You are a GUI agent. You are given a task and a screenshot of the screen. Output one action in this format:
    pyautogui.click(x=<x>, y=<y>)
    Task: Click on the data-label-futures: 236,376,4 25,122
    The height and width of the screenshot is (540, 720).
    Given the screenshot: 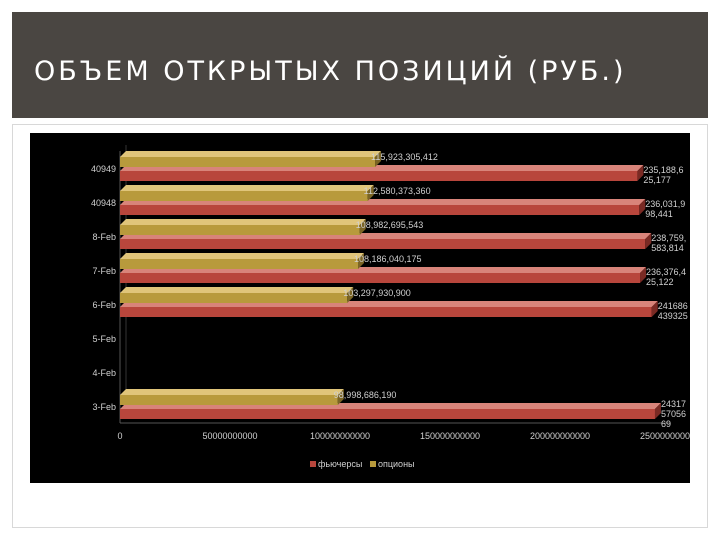 What is the action you would take?
    pyautogui.click(x=666, y=277)
    